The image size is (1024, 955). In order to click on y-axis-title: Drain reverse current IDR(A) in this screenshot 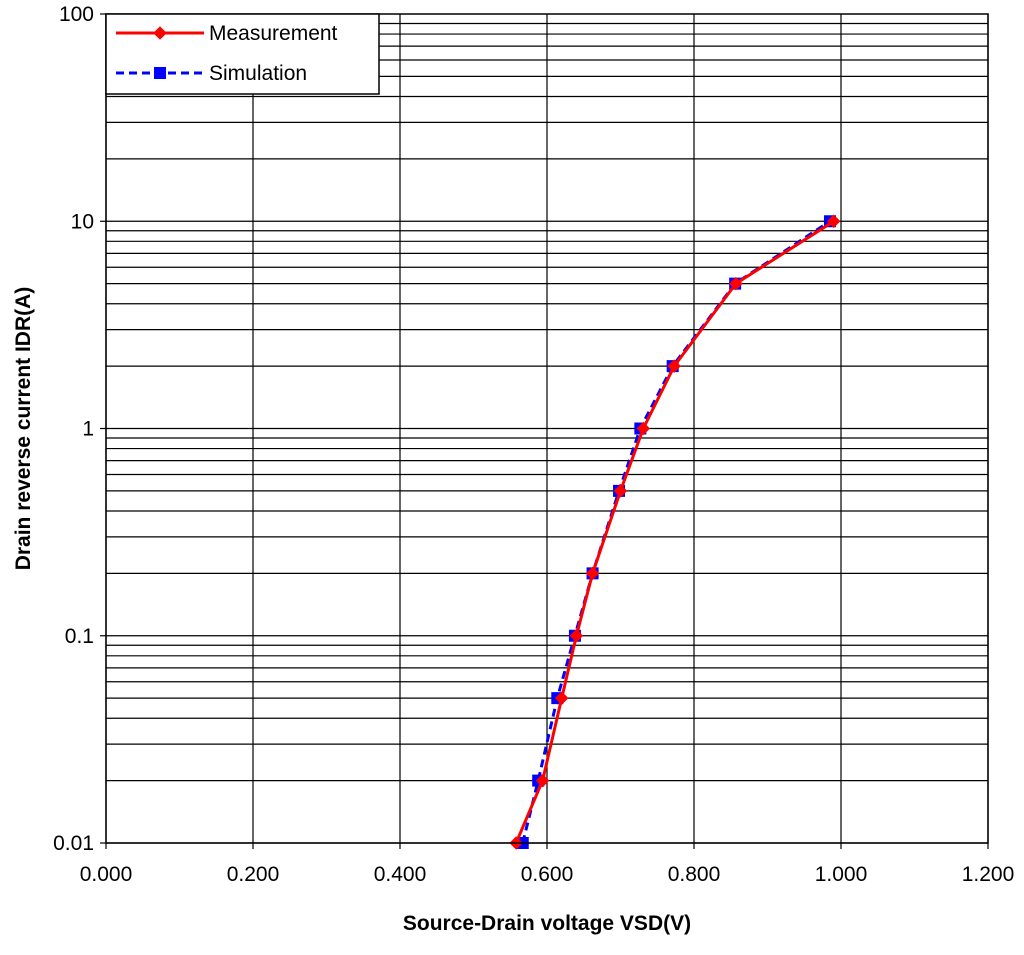, I will do `click(23, 429)`.